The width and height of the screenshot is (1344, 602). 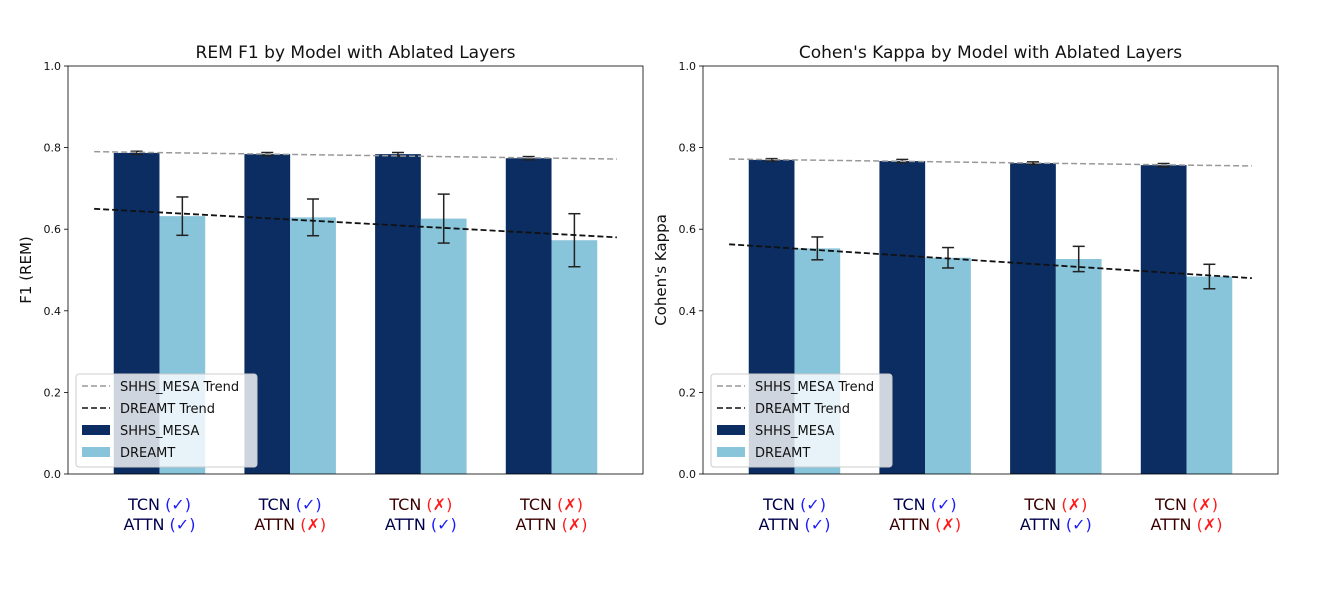 I want to click on y-axis-label: F1 (REM), so click(x=26, y=270).